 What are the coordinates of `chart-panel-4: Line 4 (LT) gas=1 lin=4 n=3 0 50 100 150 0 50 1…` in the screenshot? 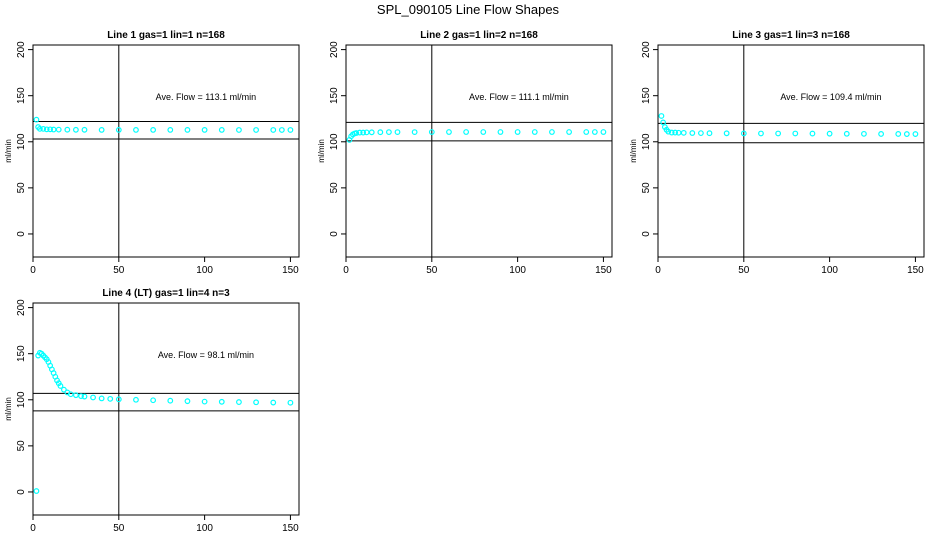 It's located at (152, 411).